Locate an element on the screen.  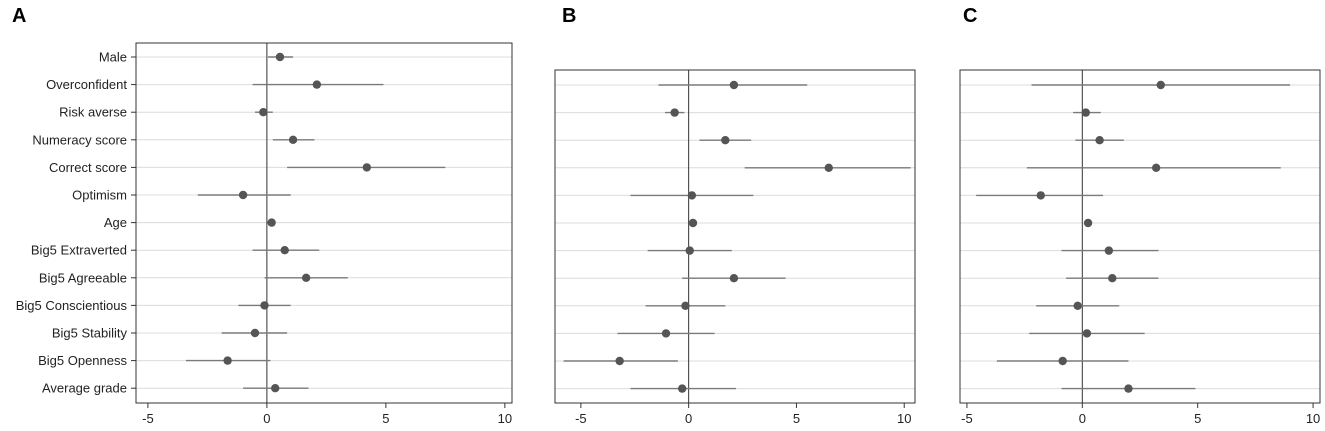
y-category-label: Male is located at coordinates (113, 57).